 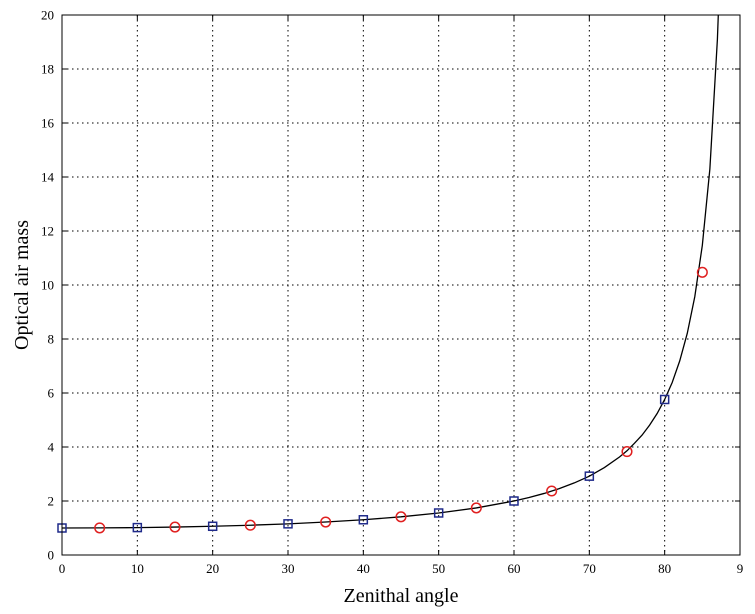 I want to click on x-tick-label: 30, so click(x=288, y=568).